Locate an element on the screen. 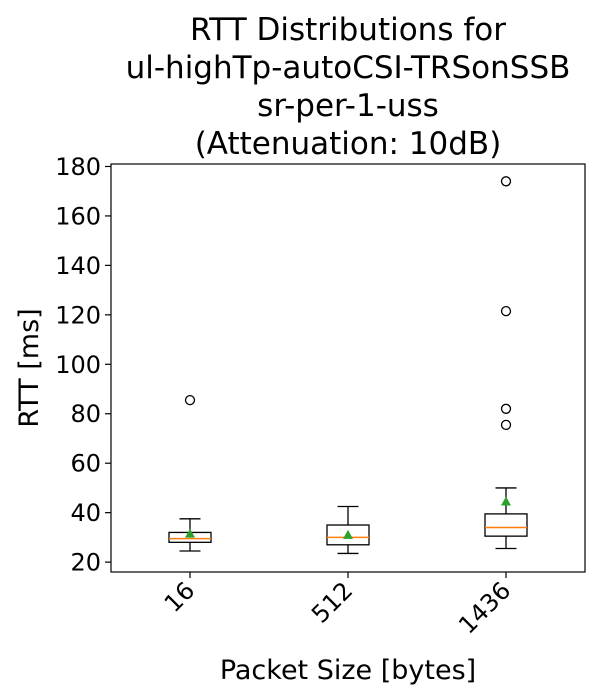  y-tick-label: 40 is located at coordinates (85, 513).